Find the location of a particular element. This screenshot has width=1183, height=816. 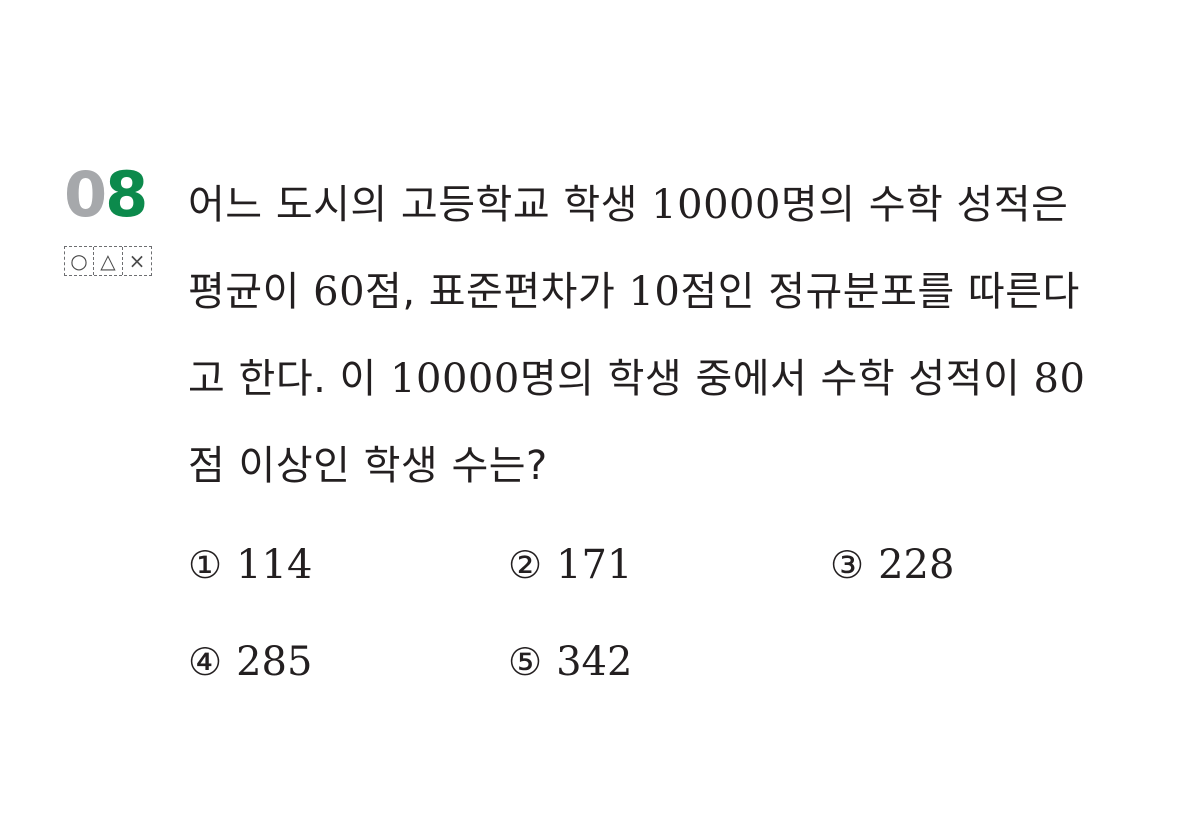

choice-5-marker: ⑤ is located at coordinates (525, 662).